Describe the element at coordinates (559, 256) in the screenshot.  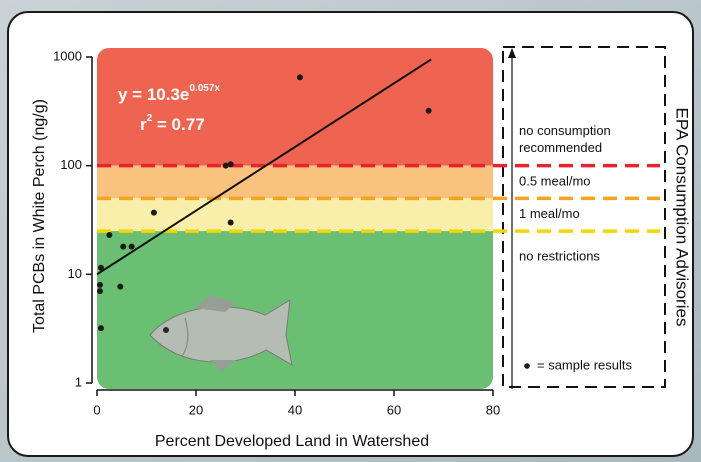
I see `advisory-label: no restrictions` at that location.